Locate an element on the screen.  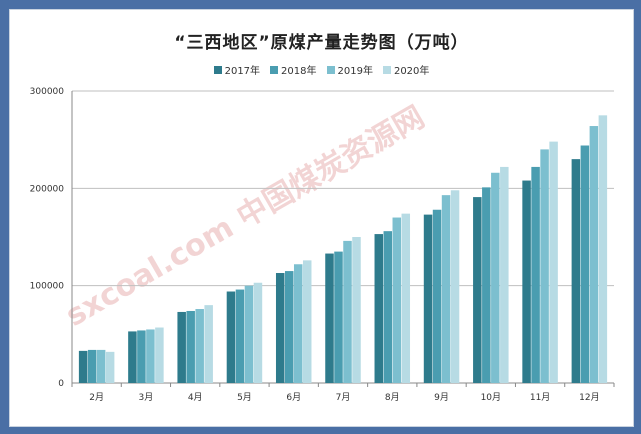
legend-label: 2020年 is located at coordinates (411, 71).